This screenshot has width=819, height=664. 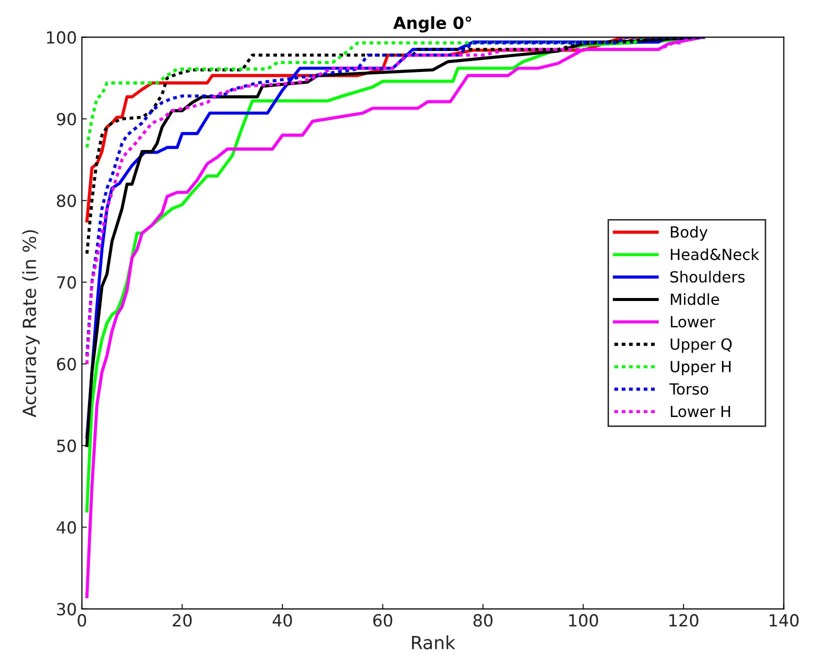 I want to click on legend-label: Lower H, so click(x=700, y=412).